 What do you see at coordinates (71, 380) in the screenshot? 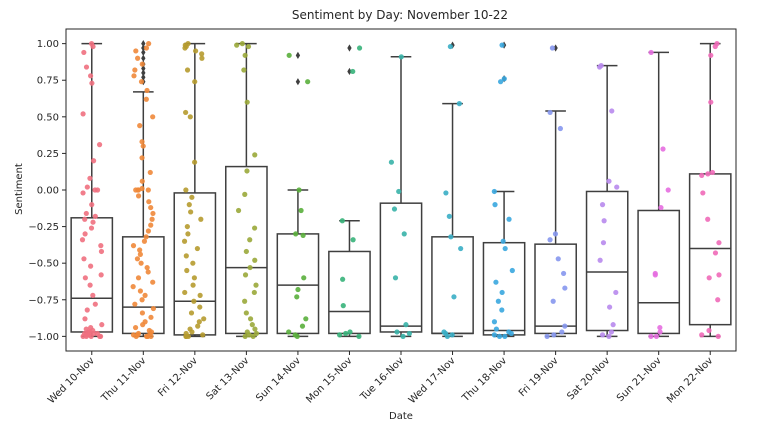
I see `x-tick-label: Wed 10-Nov` at bounding box center [71, 380].